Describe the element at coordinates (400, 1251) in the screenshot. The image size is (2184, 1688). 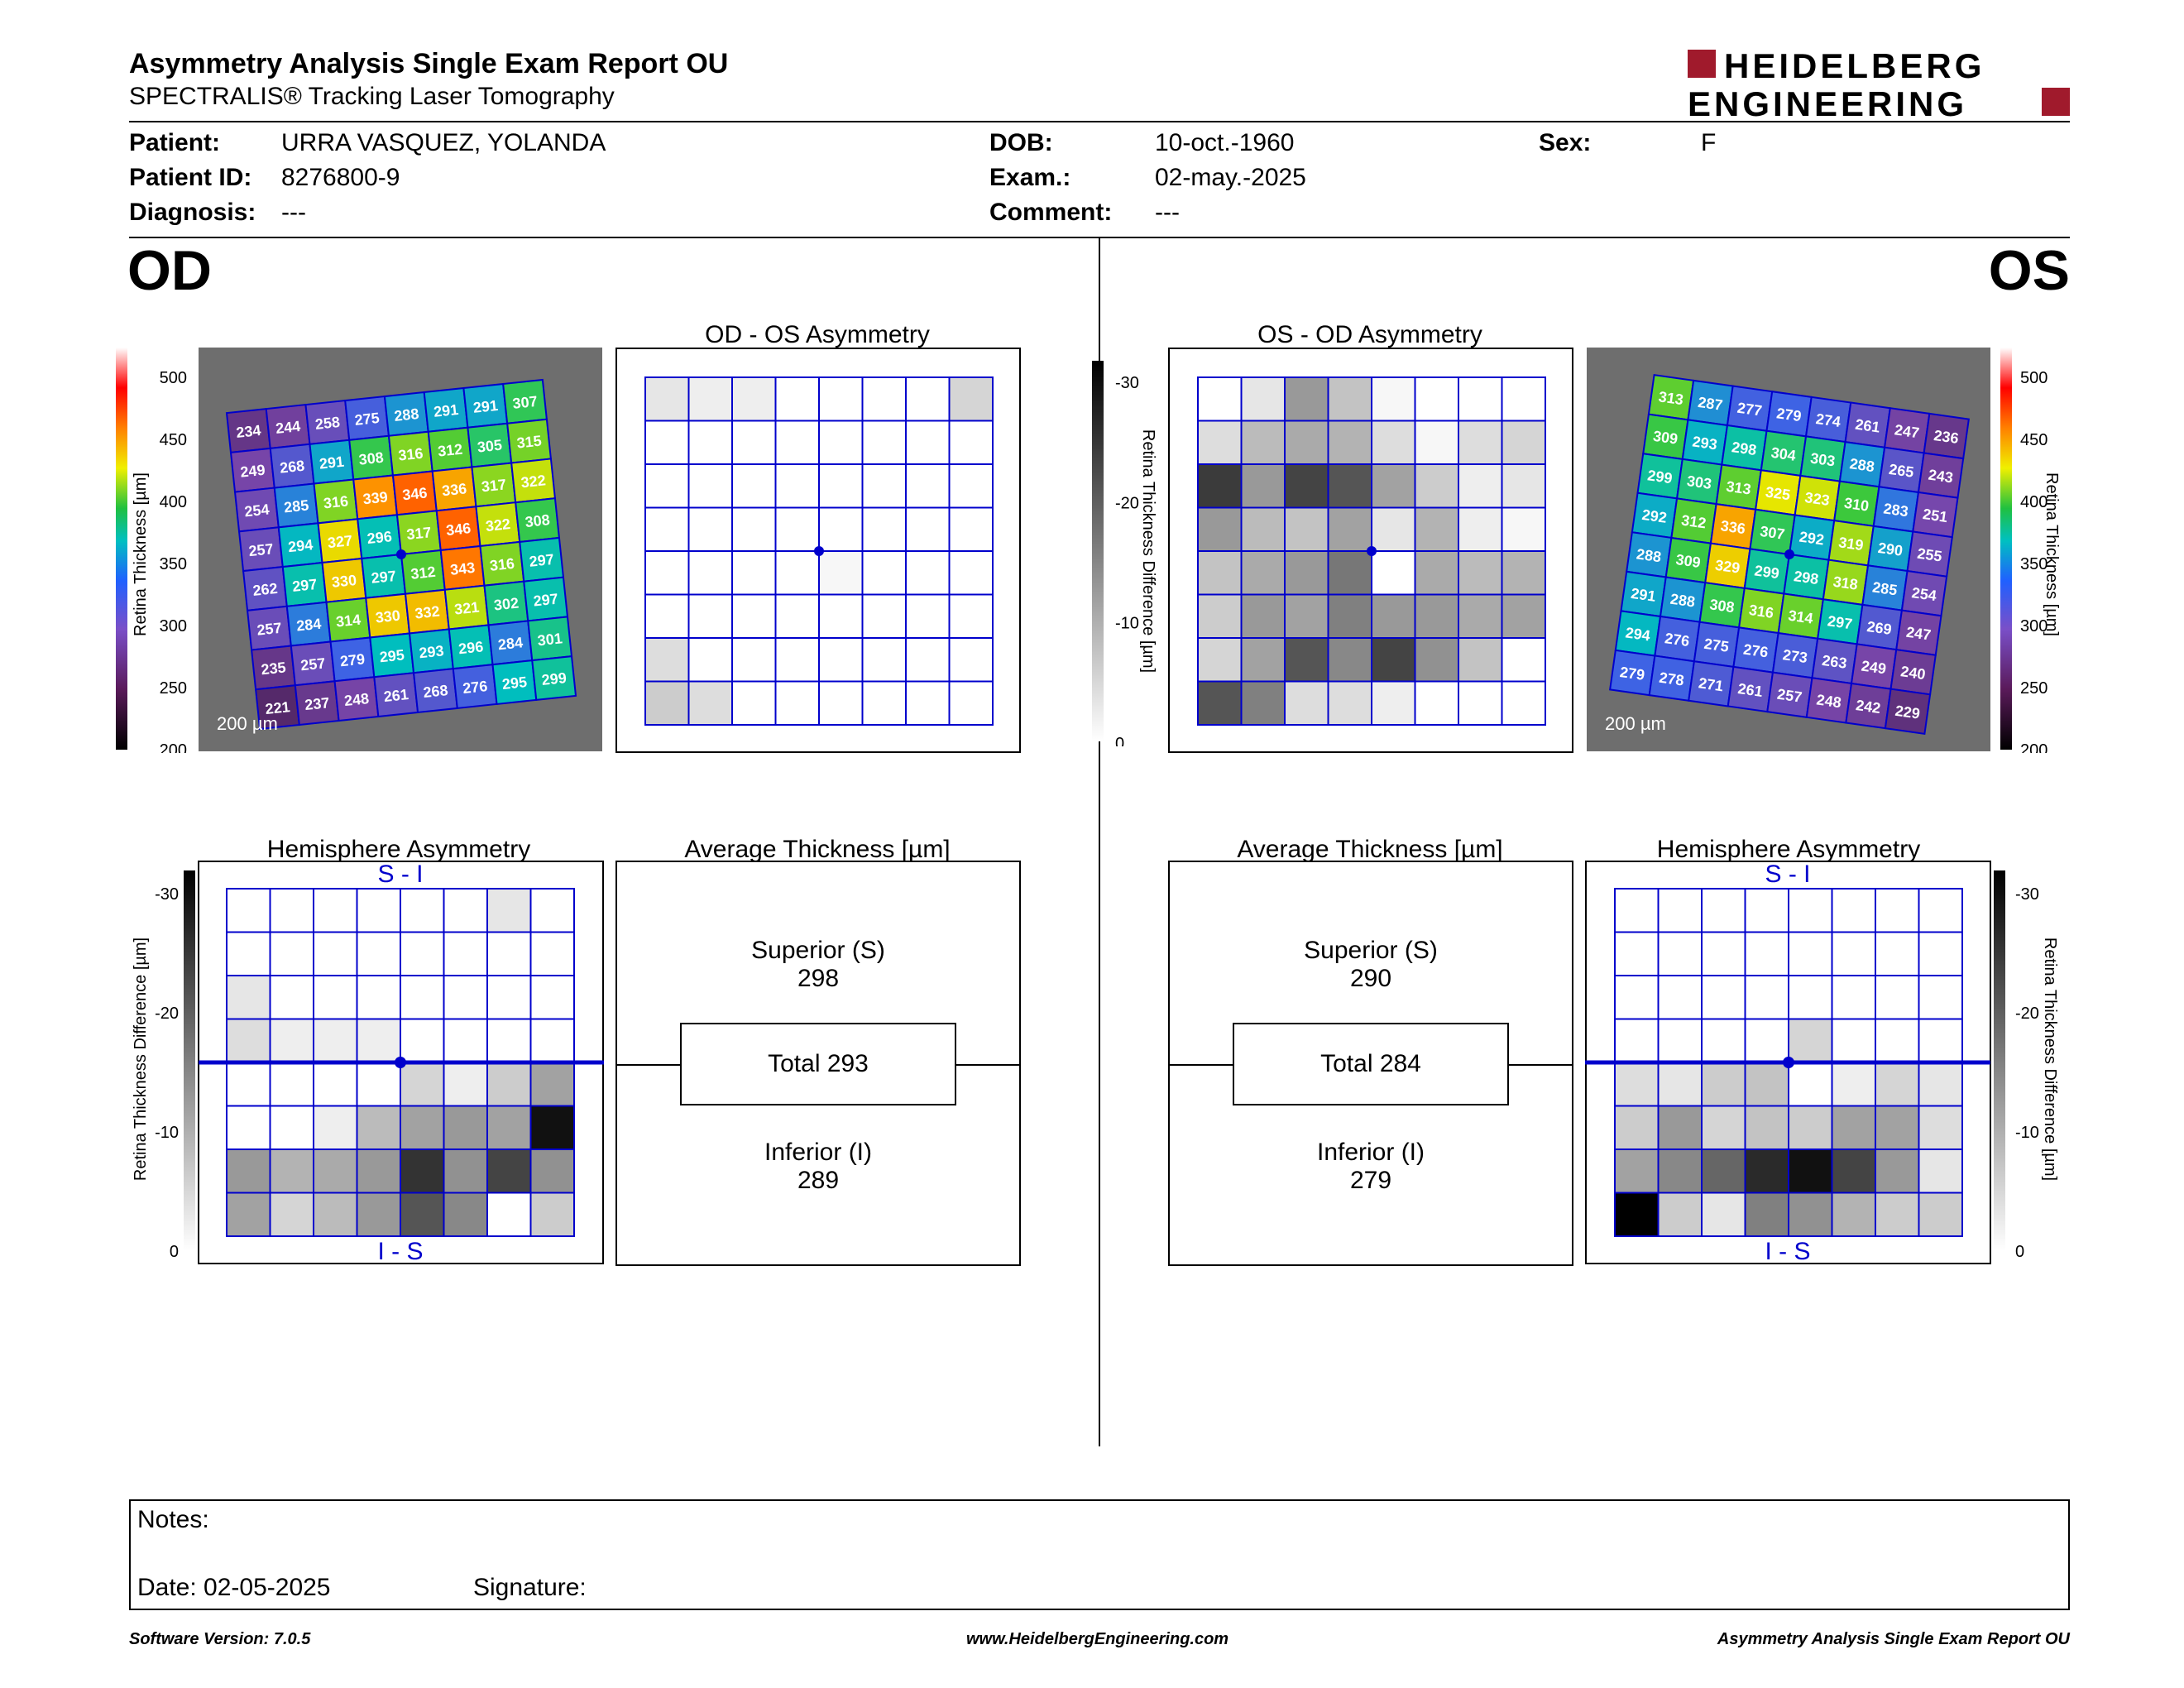
I see `od-hemi-bottom-label: I - S` at that location.